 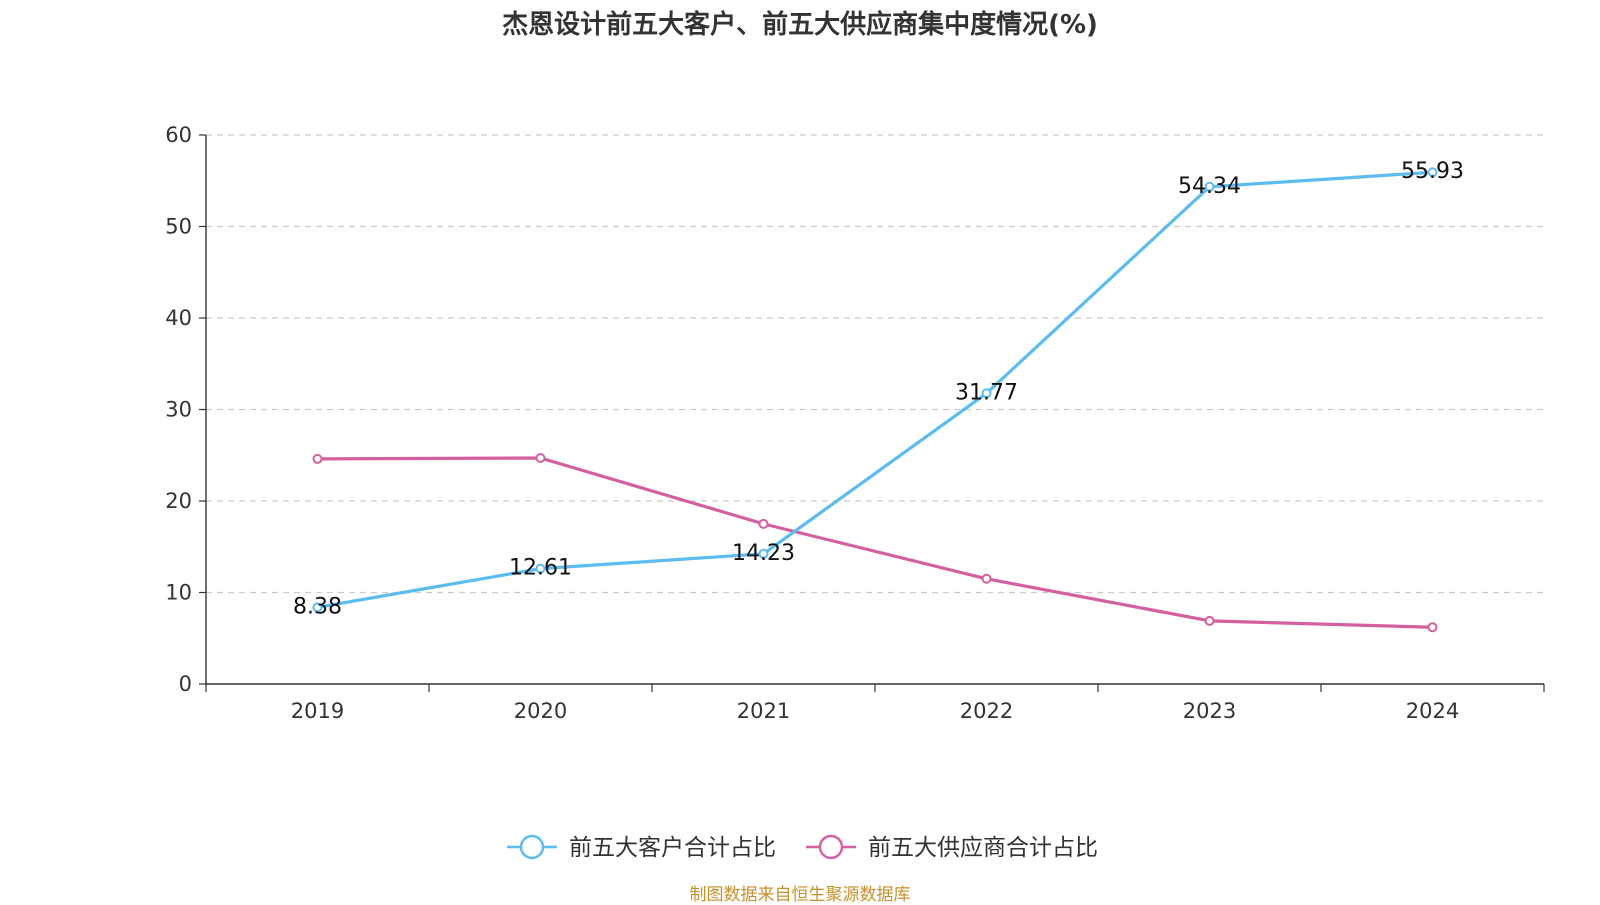 I want to click on y-tick-label: 10, so click(x=178, y=593).